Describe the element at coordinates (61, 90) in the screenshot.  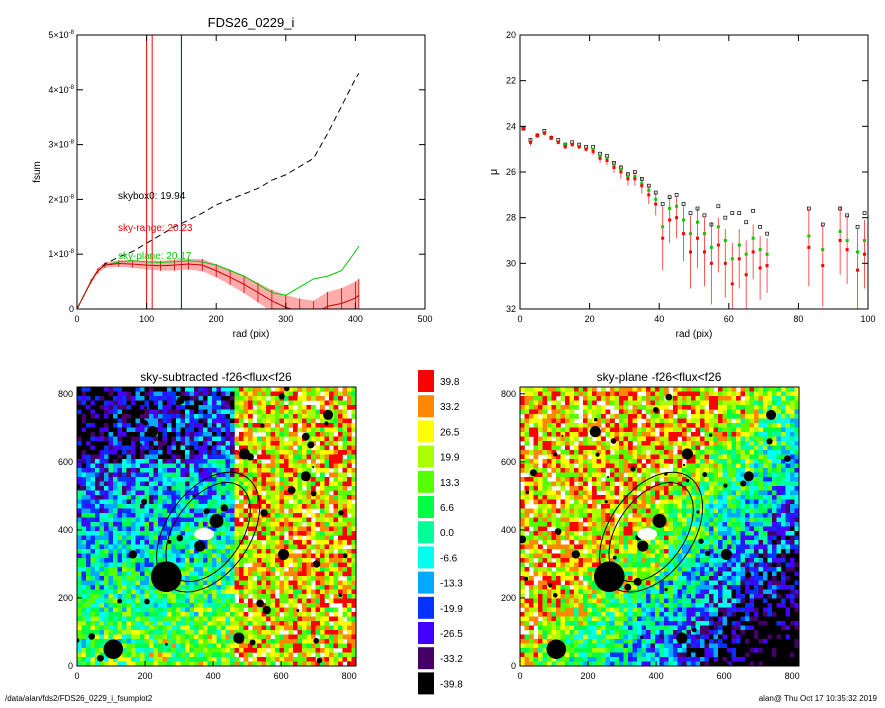
I see `fsum-y-tick-label: 4×10⁻⁸` at that location.